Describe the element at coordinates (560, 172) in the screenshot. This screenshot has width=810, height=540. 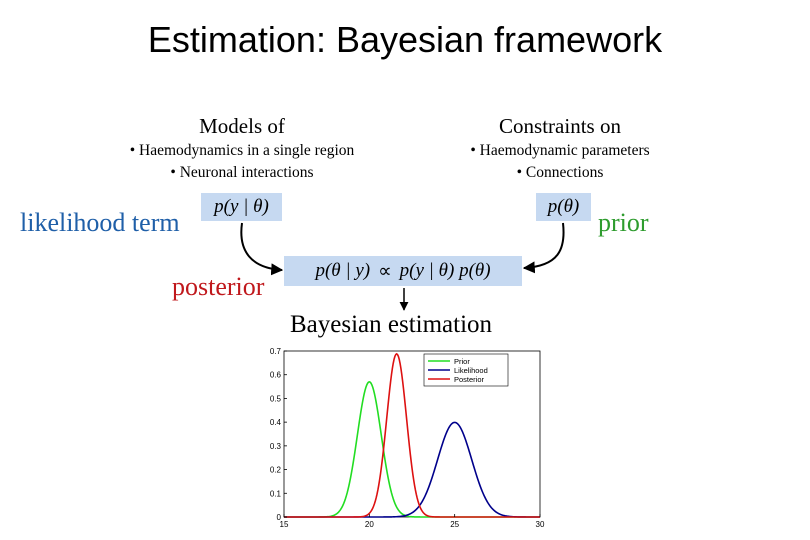
I see `constraints-item-connections: • Connections` at that location.